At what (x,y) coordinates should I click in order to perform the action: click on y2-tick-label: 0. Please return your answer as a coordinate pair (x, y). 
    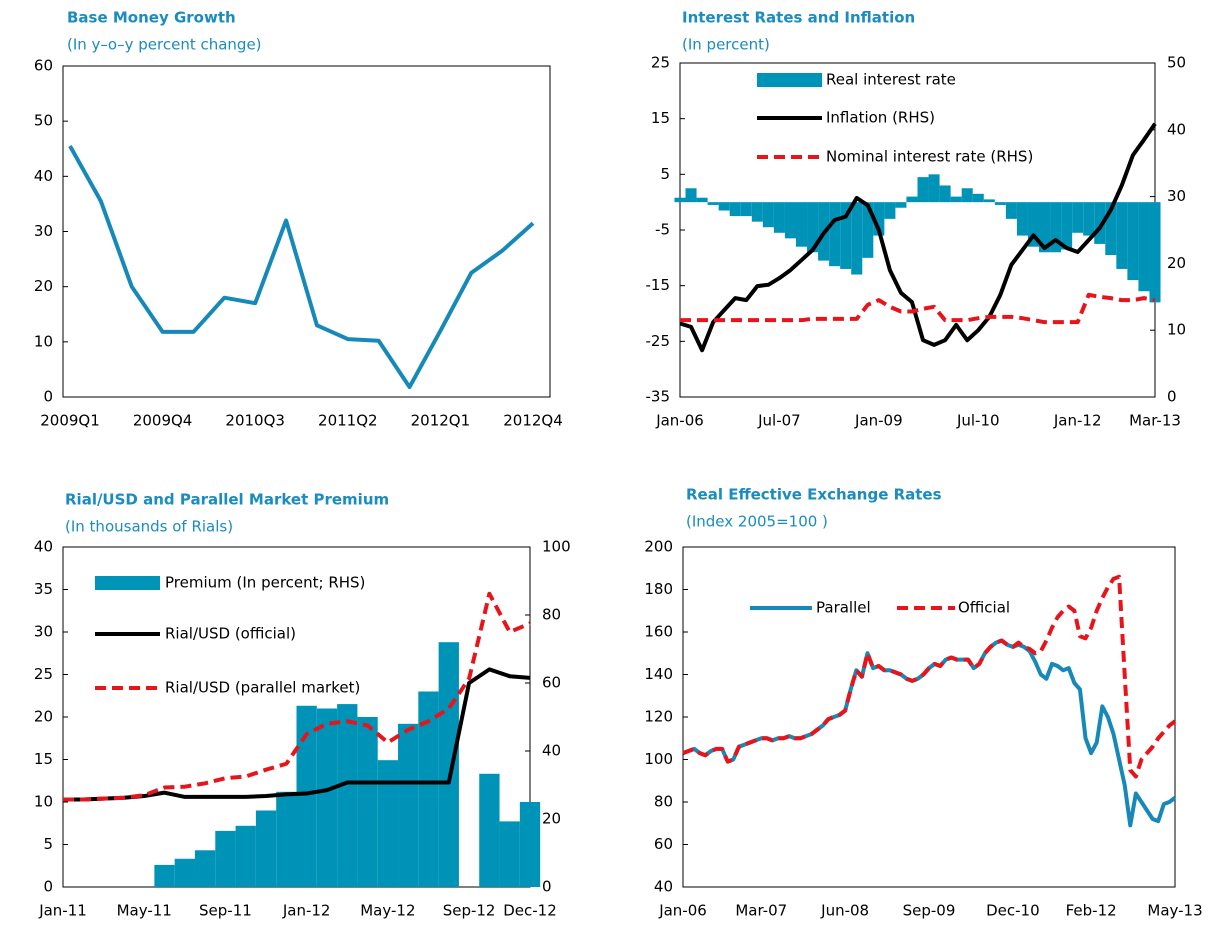
    Looking at the image, I should click on (1172, 397).